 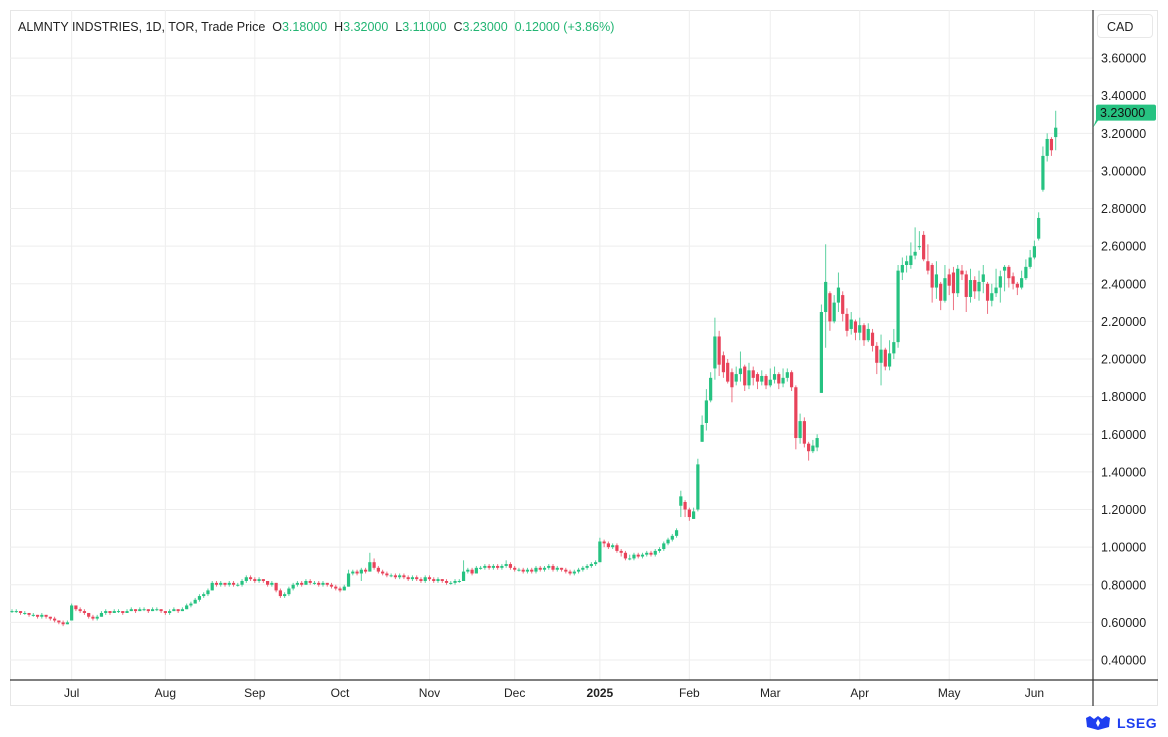 I want to click on y-tick-label: 3.60000, so click(x=1123, y=59).